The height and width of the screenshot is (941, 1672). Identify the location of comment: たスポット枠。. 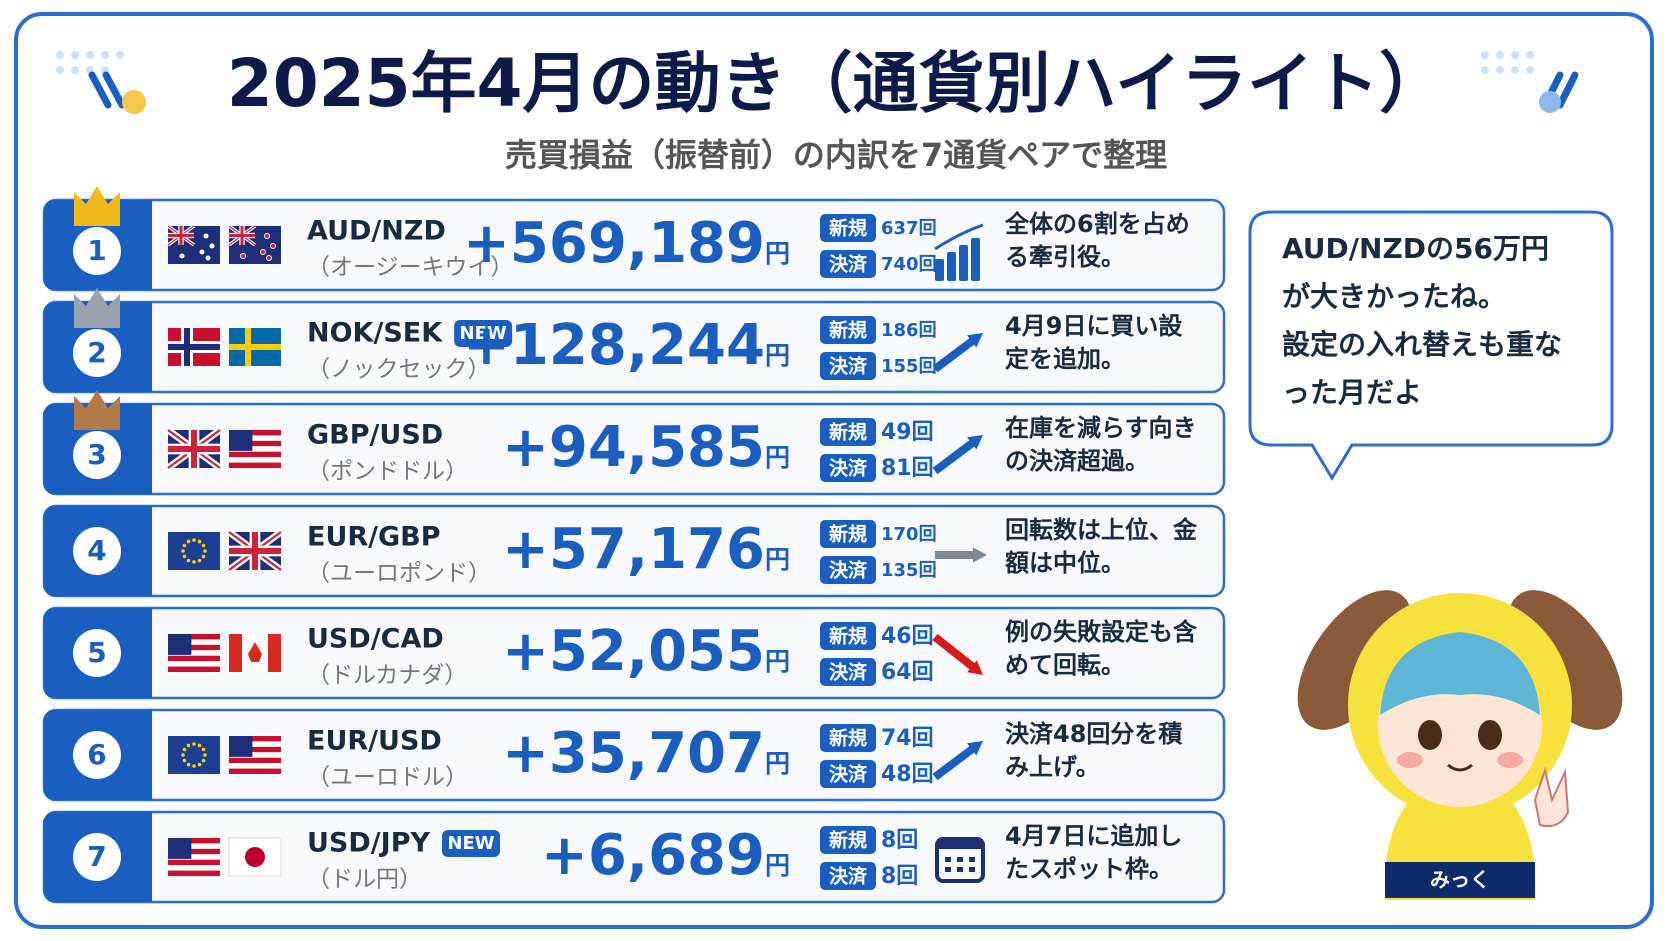
(1089, 869).